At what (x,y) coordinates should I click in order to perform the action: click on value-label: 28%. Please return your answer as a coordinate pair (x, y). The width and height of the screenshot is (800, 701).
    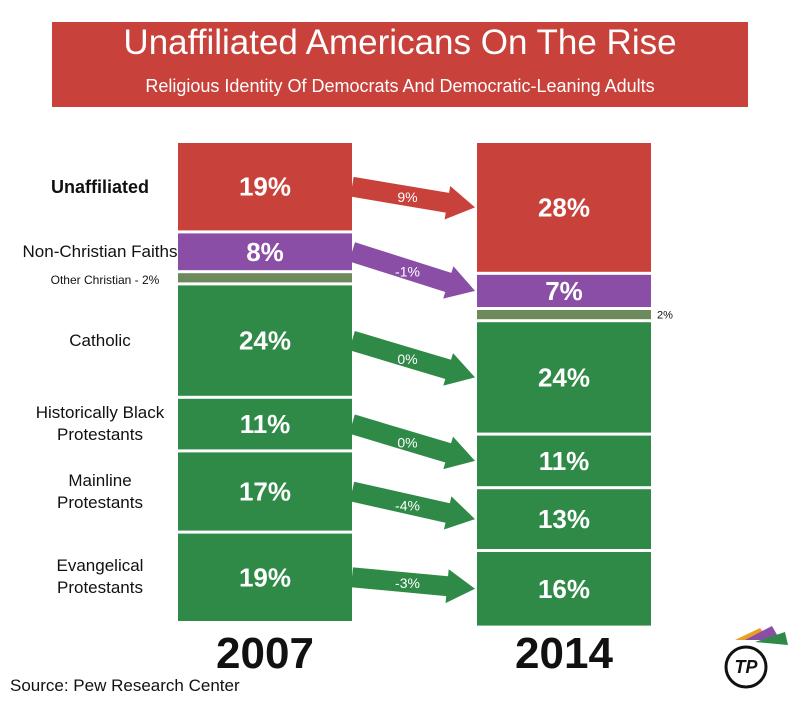
    Looking at the image, I should click on (564, 207).